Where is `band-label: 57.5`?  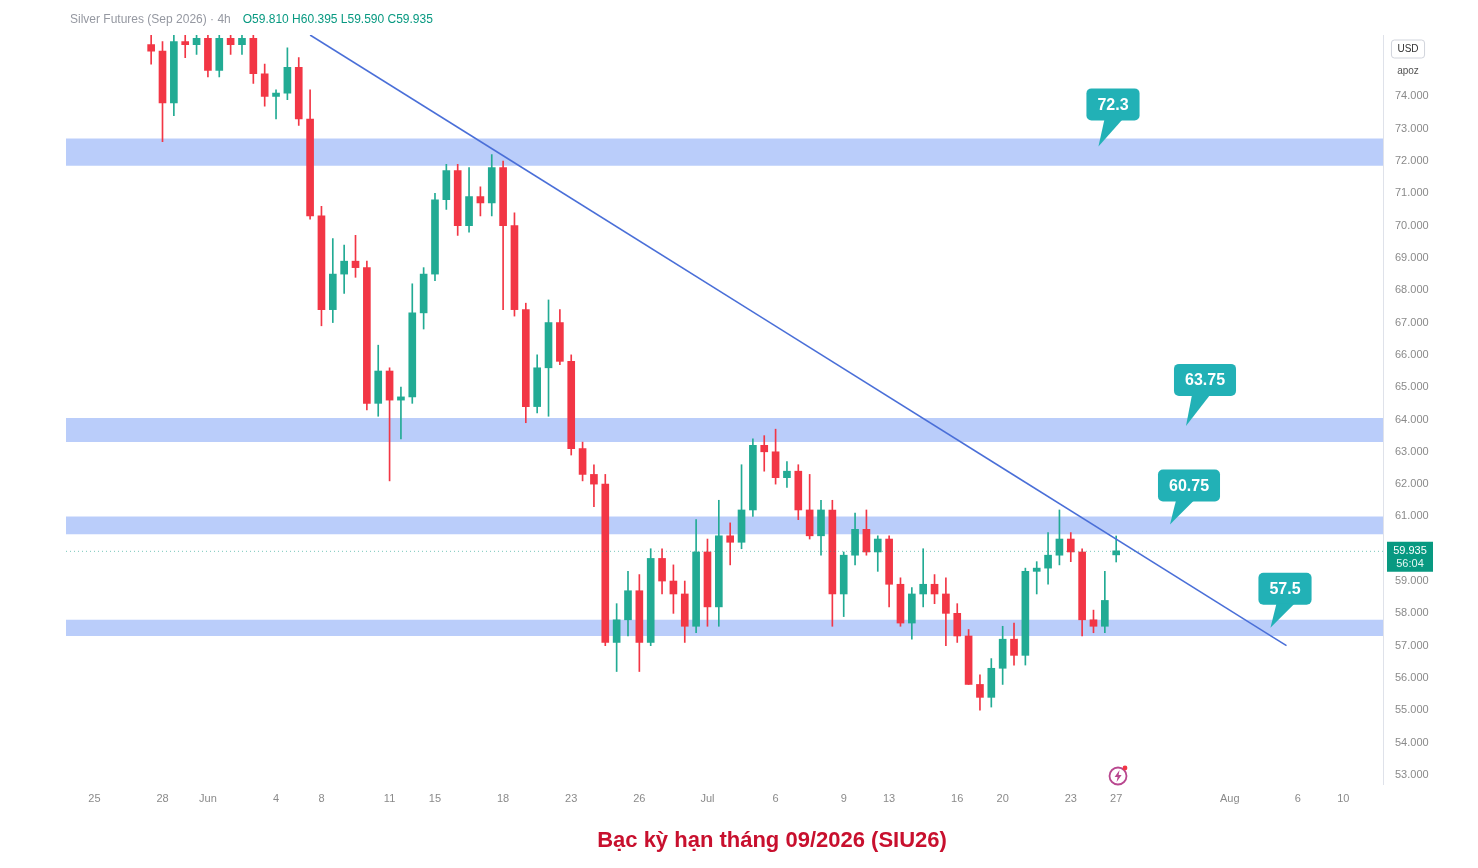 band-label: 57.5 is located at coordinates (1285, 589).